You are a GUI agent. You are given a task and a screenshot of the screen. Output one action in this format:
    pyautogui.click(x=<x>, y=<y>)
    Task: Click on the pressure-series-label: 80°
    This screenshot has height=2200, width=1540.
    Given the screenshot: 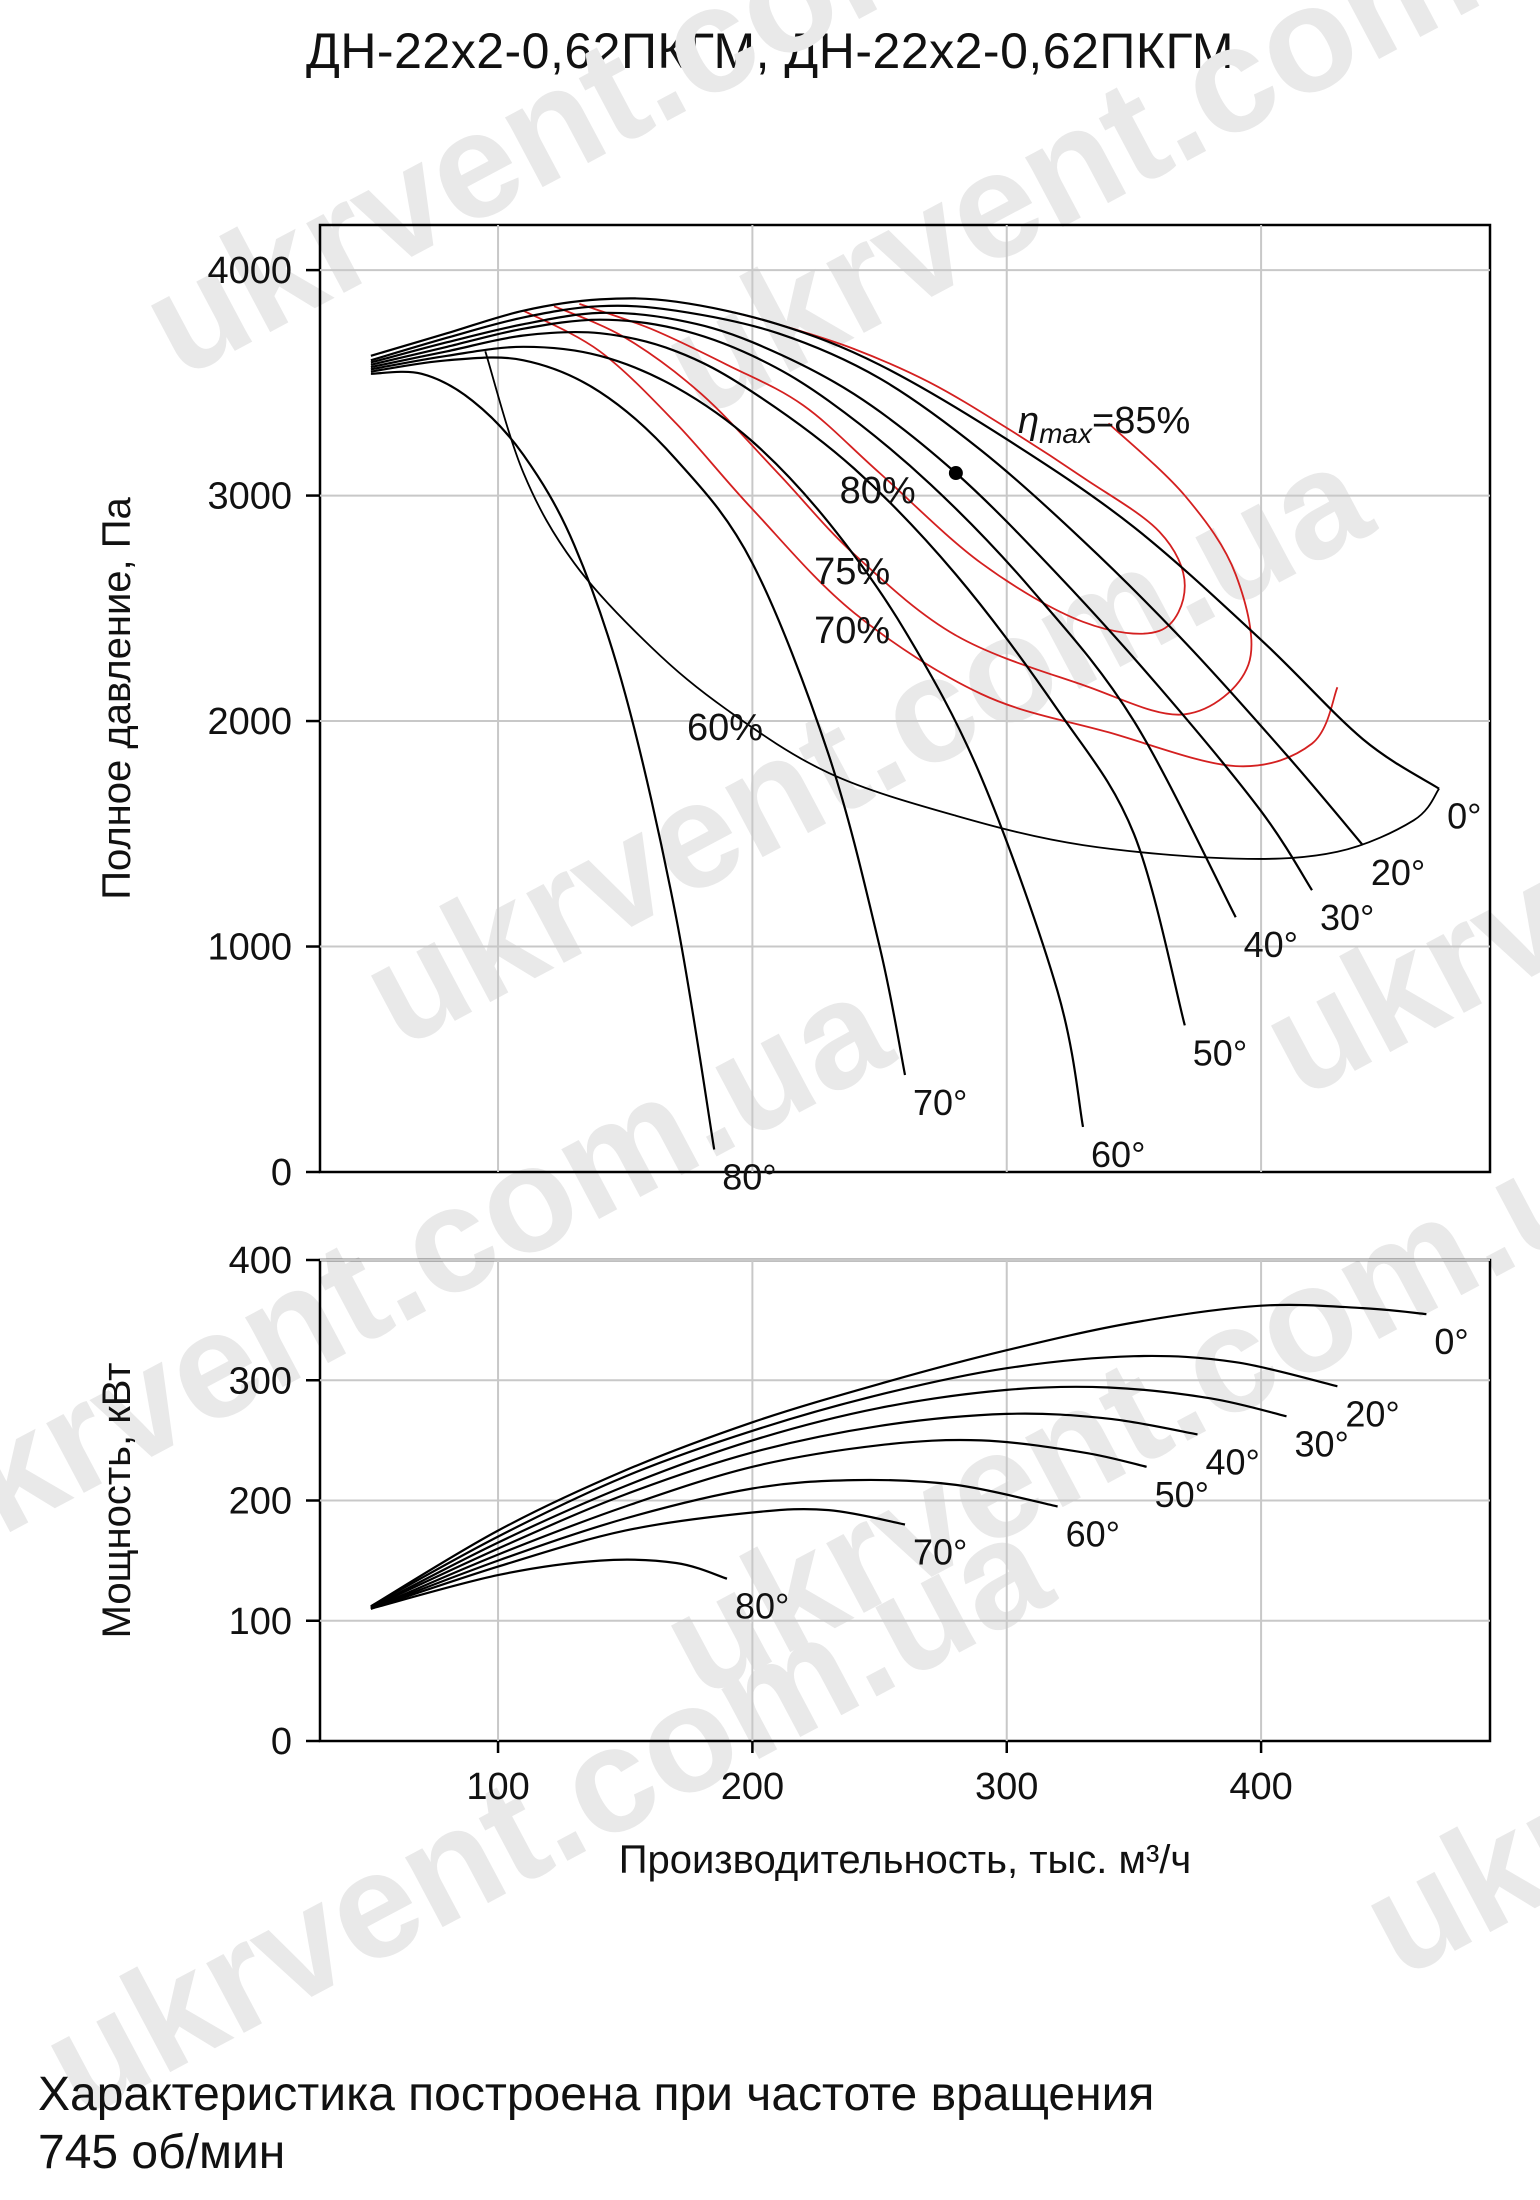 What is the action you would take?
    pyautogui.click(x=749, y=1176)
    